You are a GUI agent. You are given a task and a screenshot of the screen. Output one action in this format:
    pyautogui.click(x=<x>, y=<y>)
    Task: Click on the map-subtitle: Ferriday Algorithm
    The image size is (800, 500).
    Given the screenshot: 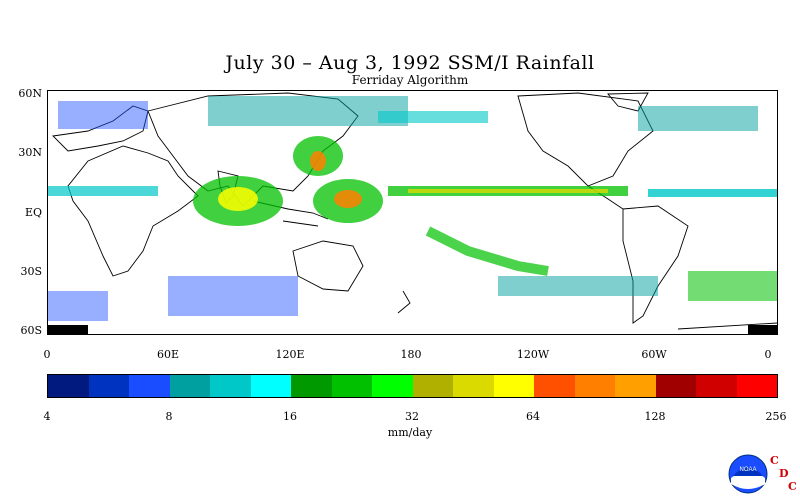 What is the action you would take?
    pyautogui.click(x=410, y=80)
    